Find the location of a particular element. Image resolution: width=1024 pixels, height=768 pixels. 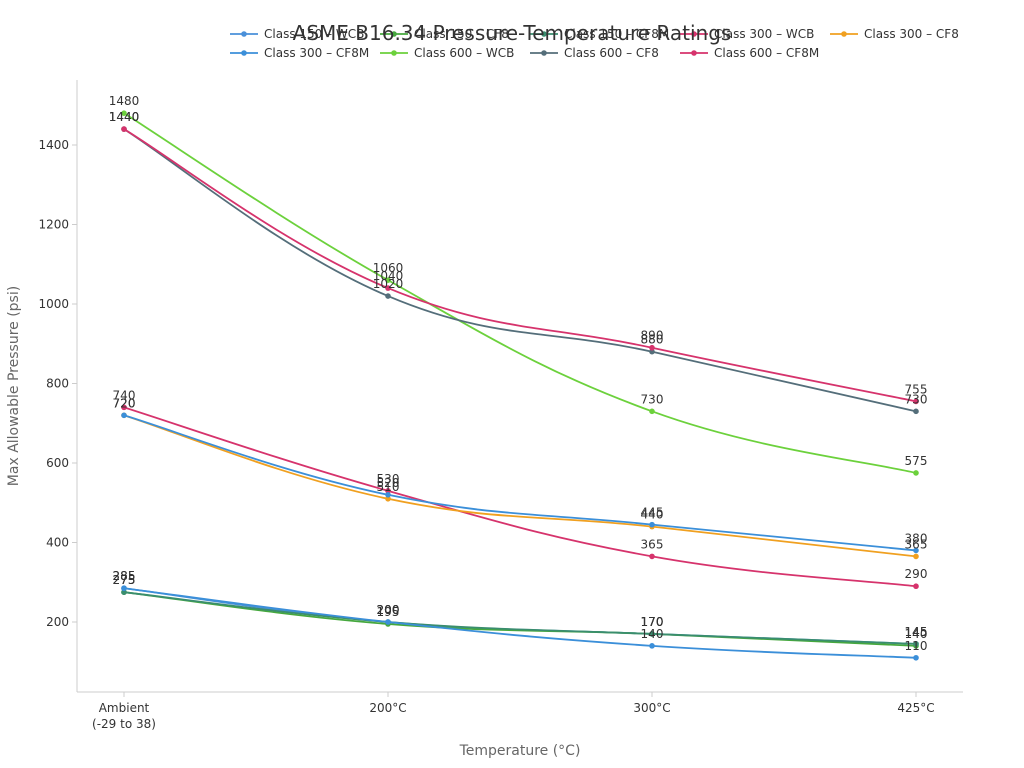

data-label: 140 is located at coordinates (652, 634).